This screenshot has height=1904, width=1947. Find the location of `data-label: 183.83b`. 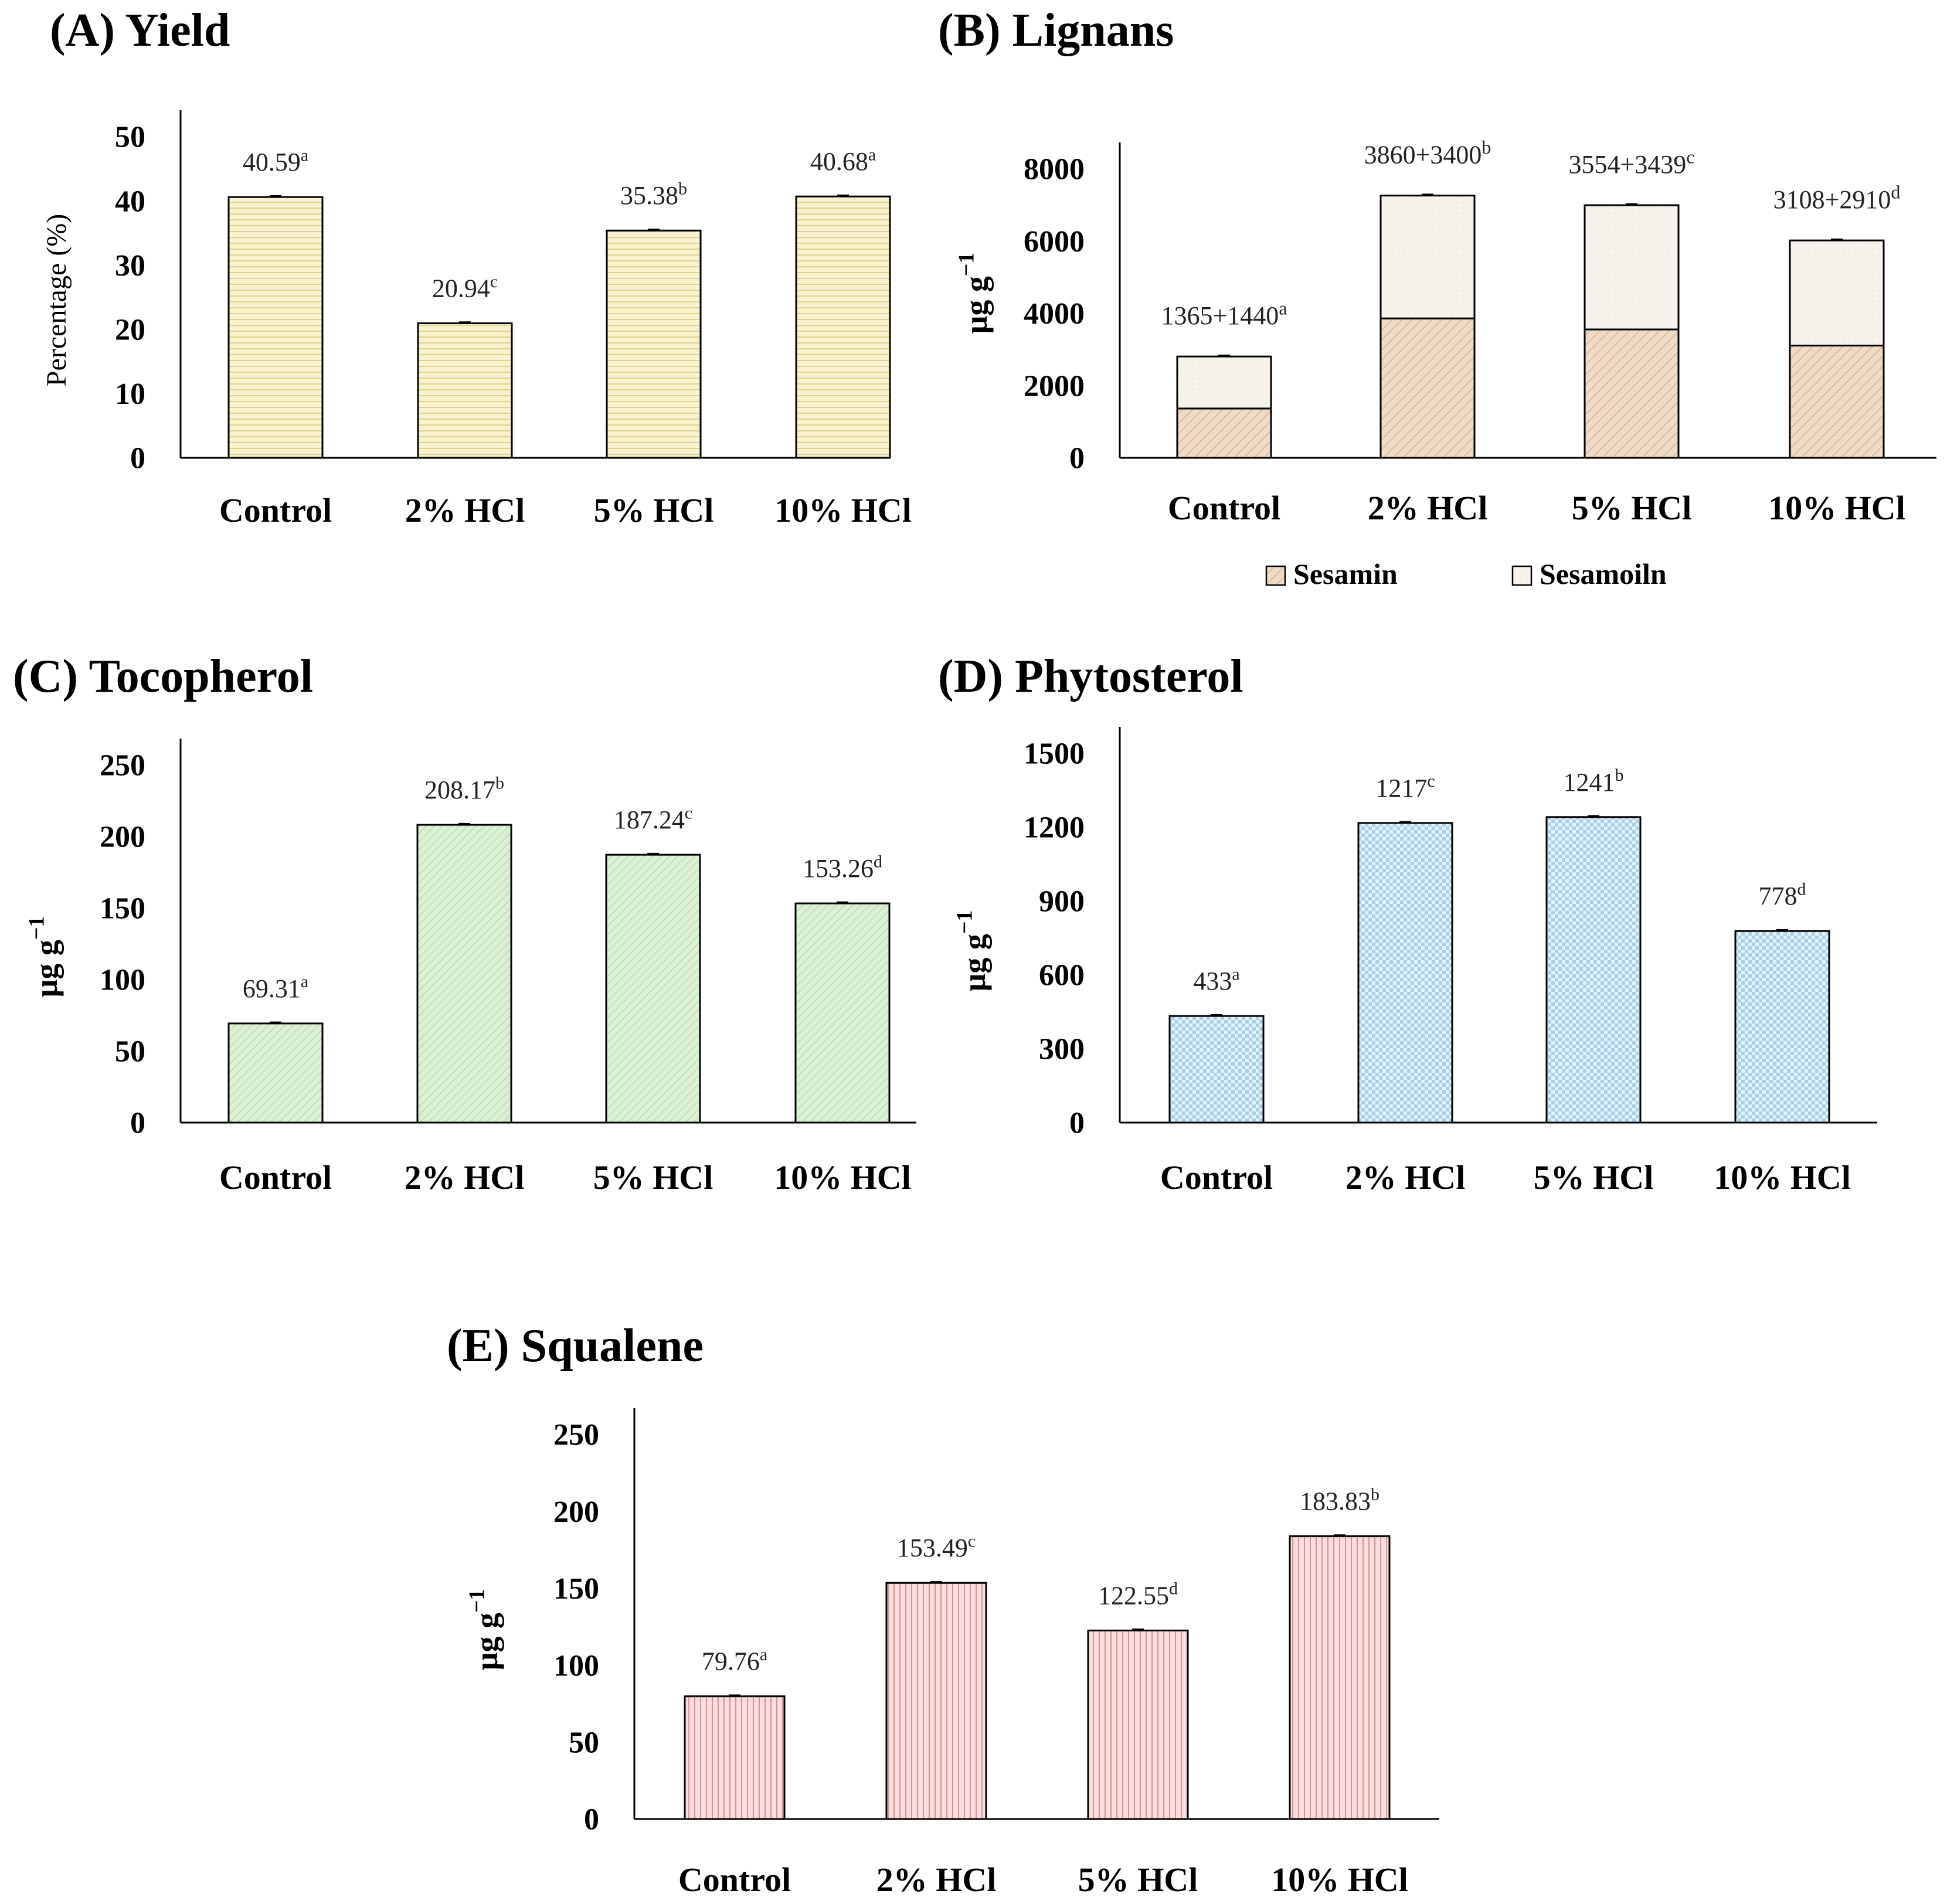

data-label: 183.83b is located at coordinates (1339, 1500).